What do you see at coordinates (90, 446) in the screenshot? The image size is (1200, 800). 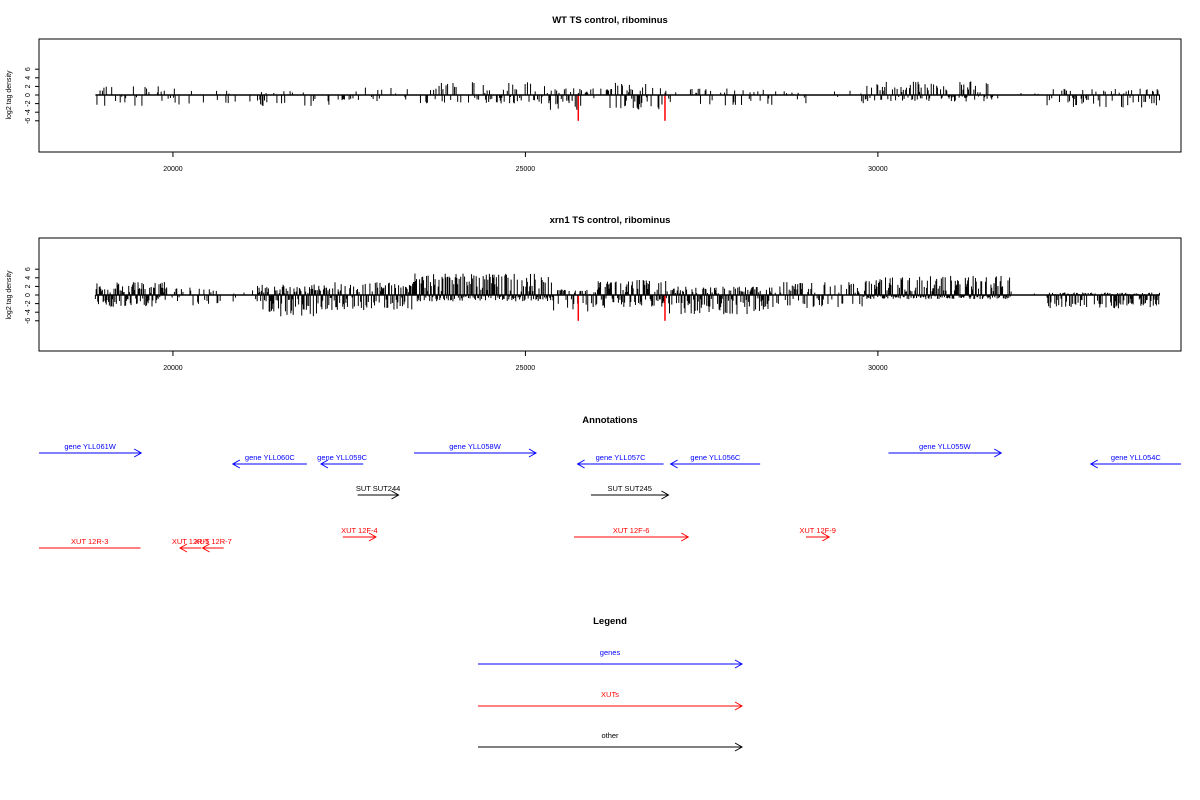 I see `feature-label: gene YLL061W` at bounding box center [90, 446].